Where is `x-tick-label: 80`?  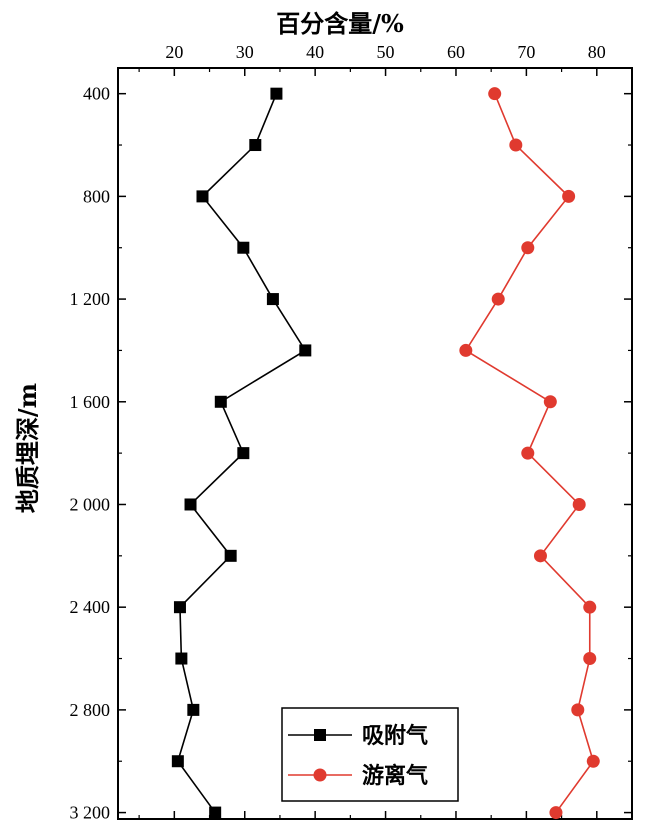
x-tick-label: 80 is located at coordinates (597, 52).